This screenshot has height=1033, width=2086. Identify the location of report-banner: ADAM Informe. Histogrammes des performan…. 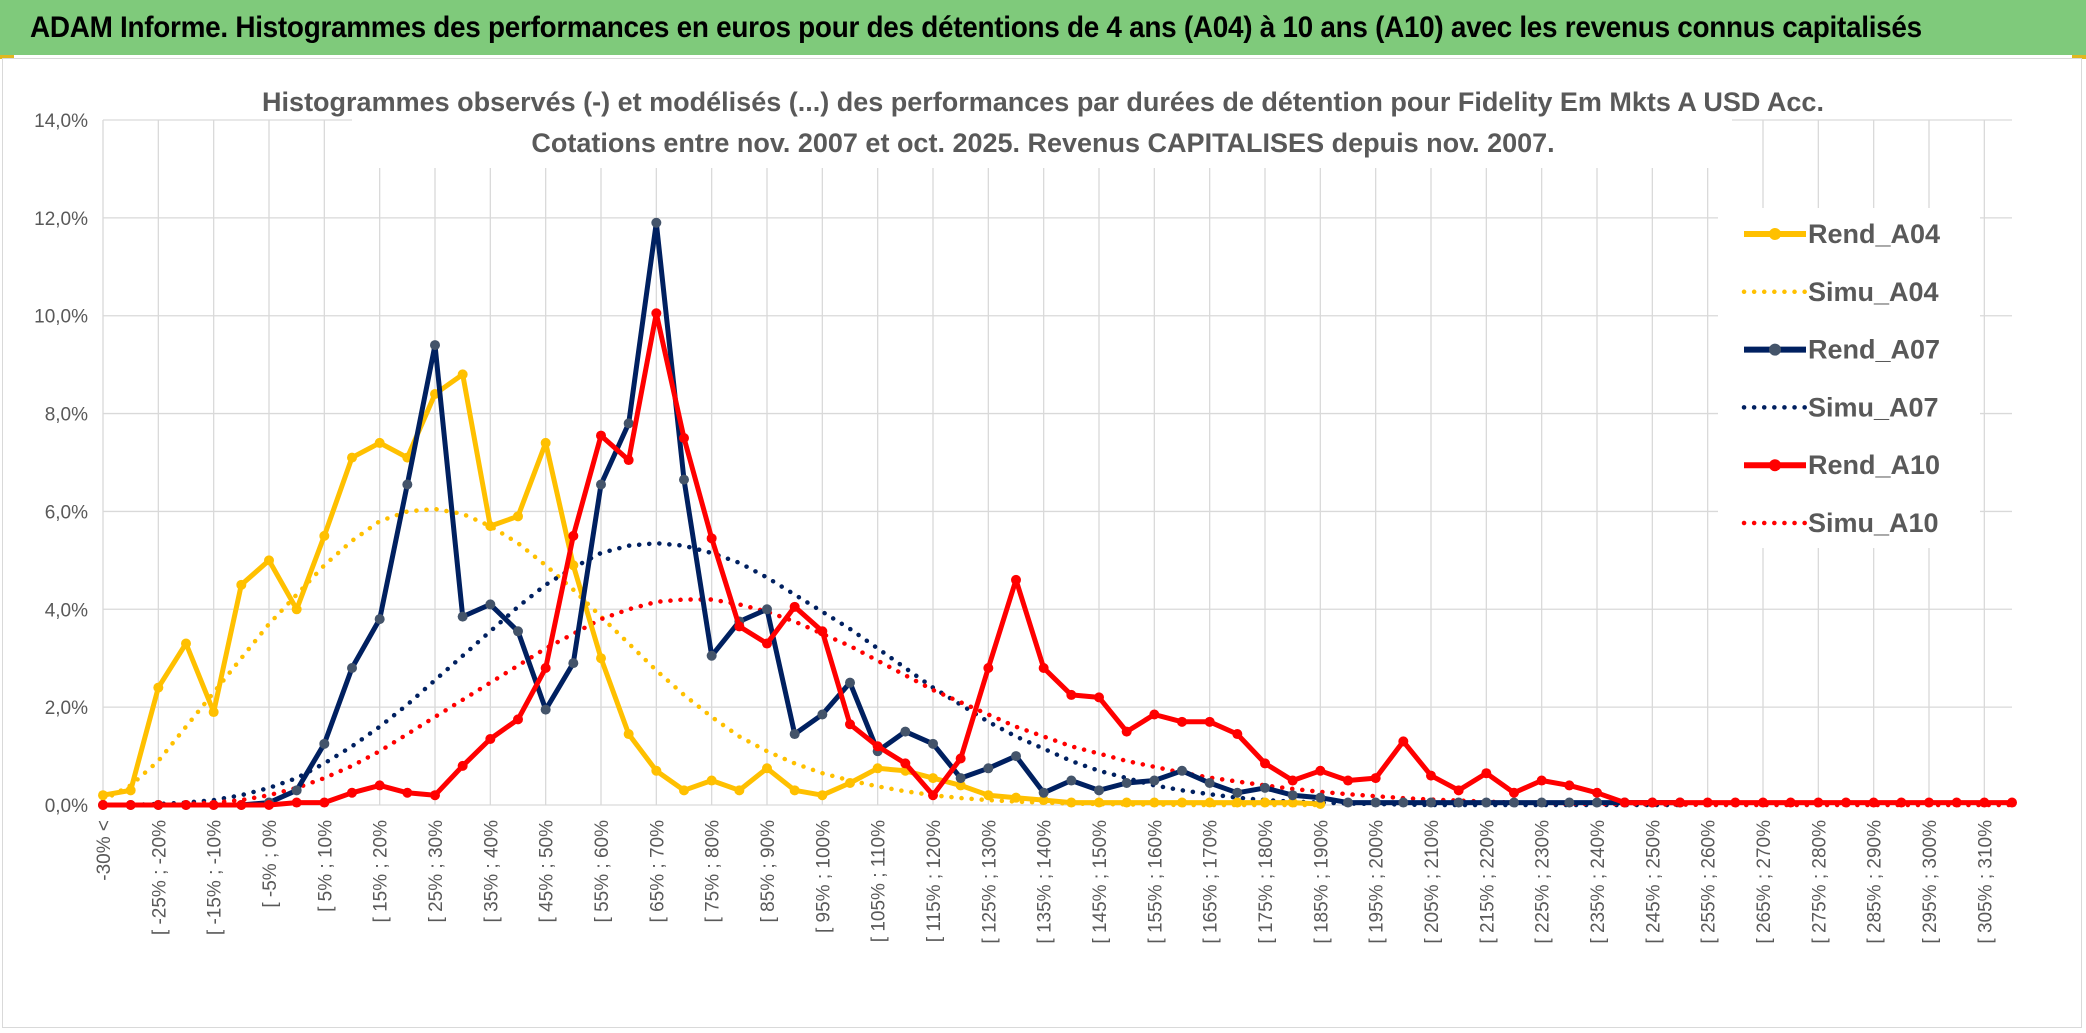
(1043, 27).